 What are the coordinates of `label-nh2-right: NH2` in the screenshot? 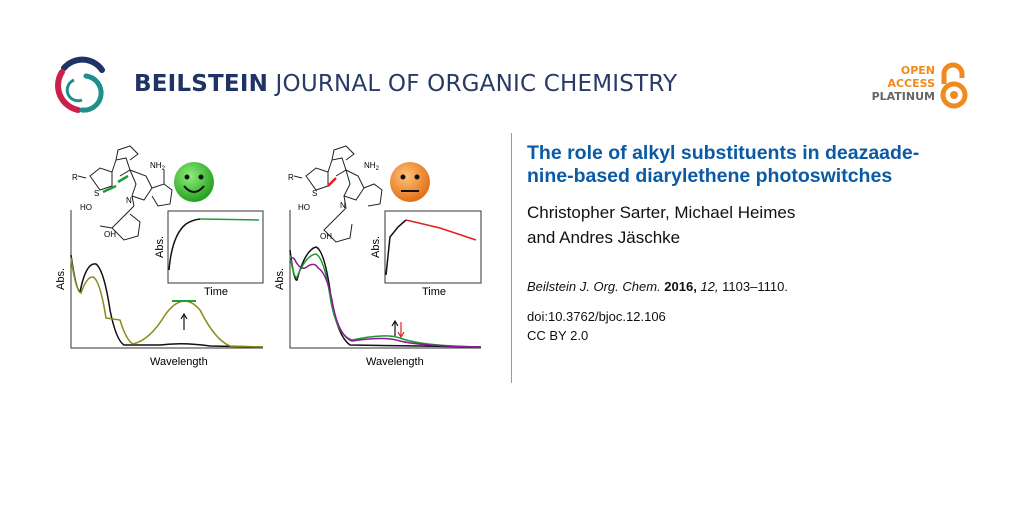 It's located at (372, 166).